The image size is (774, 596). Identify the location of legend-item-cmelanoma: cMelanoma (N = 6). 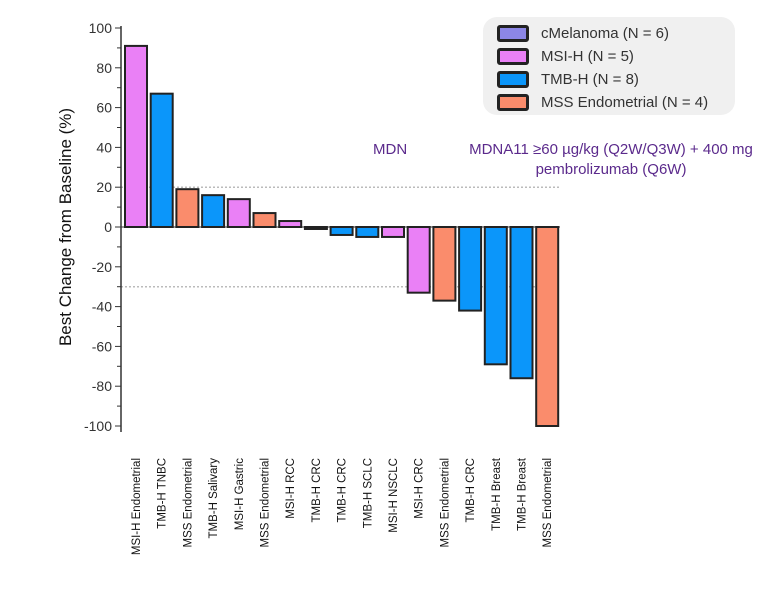
(583, 33).